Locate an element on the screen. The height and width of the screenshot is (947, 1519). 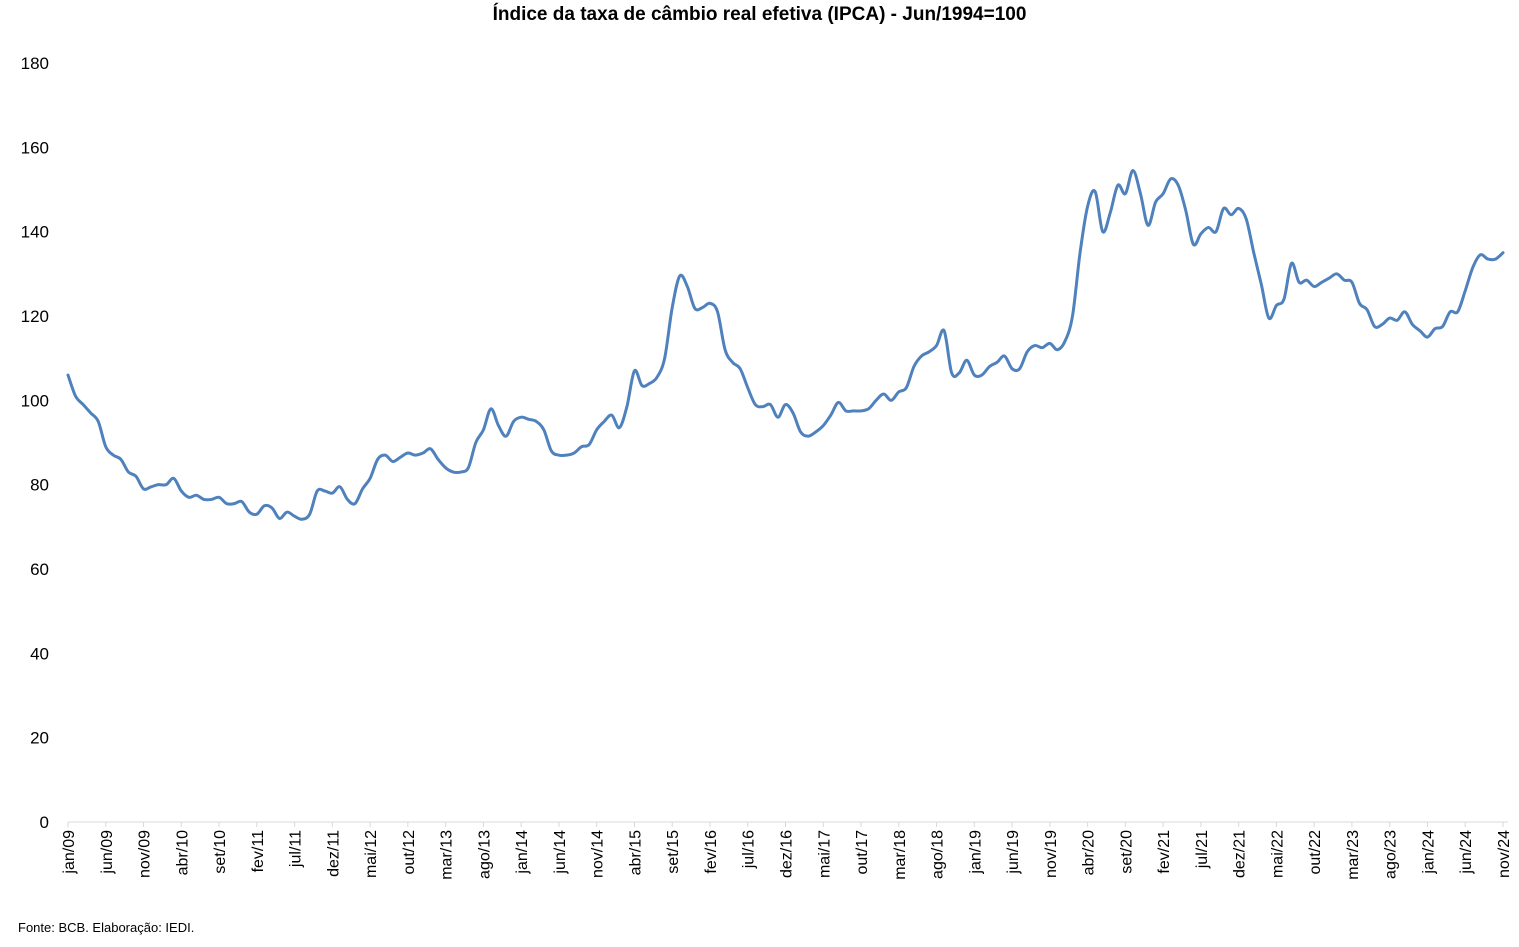
source-note: Fonte: BCB. Elaboração: IEDI. is located at coordinates (106, 927).